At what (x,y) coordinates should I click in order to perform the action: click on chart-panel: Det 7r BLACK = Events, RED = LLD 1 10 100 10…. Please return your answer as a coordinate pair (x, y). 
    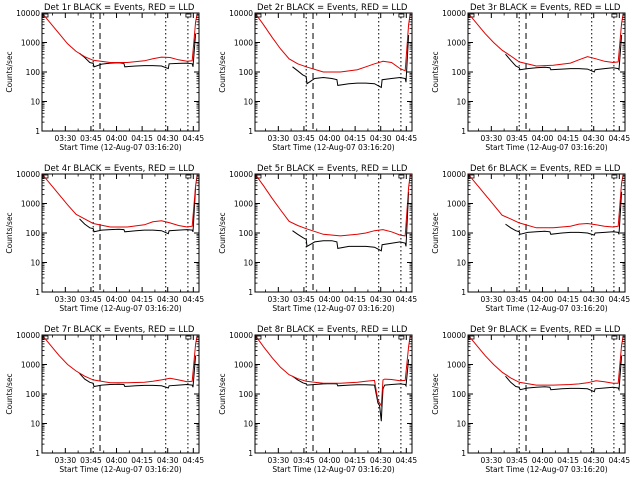
    Looking at the image, I should click on (104, 399).